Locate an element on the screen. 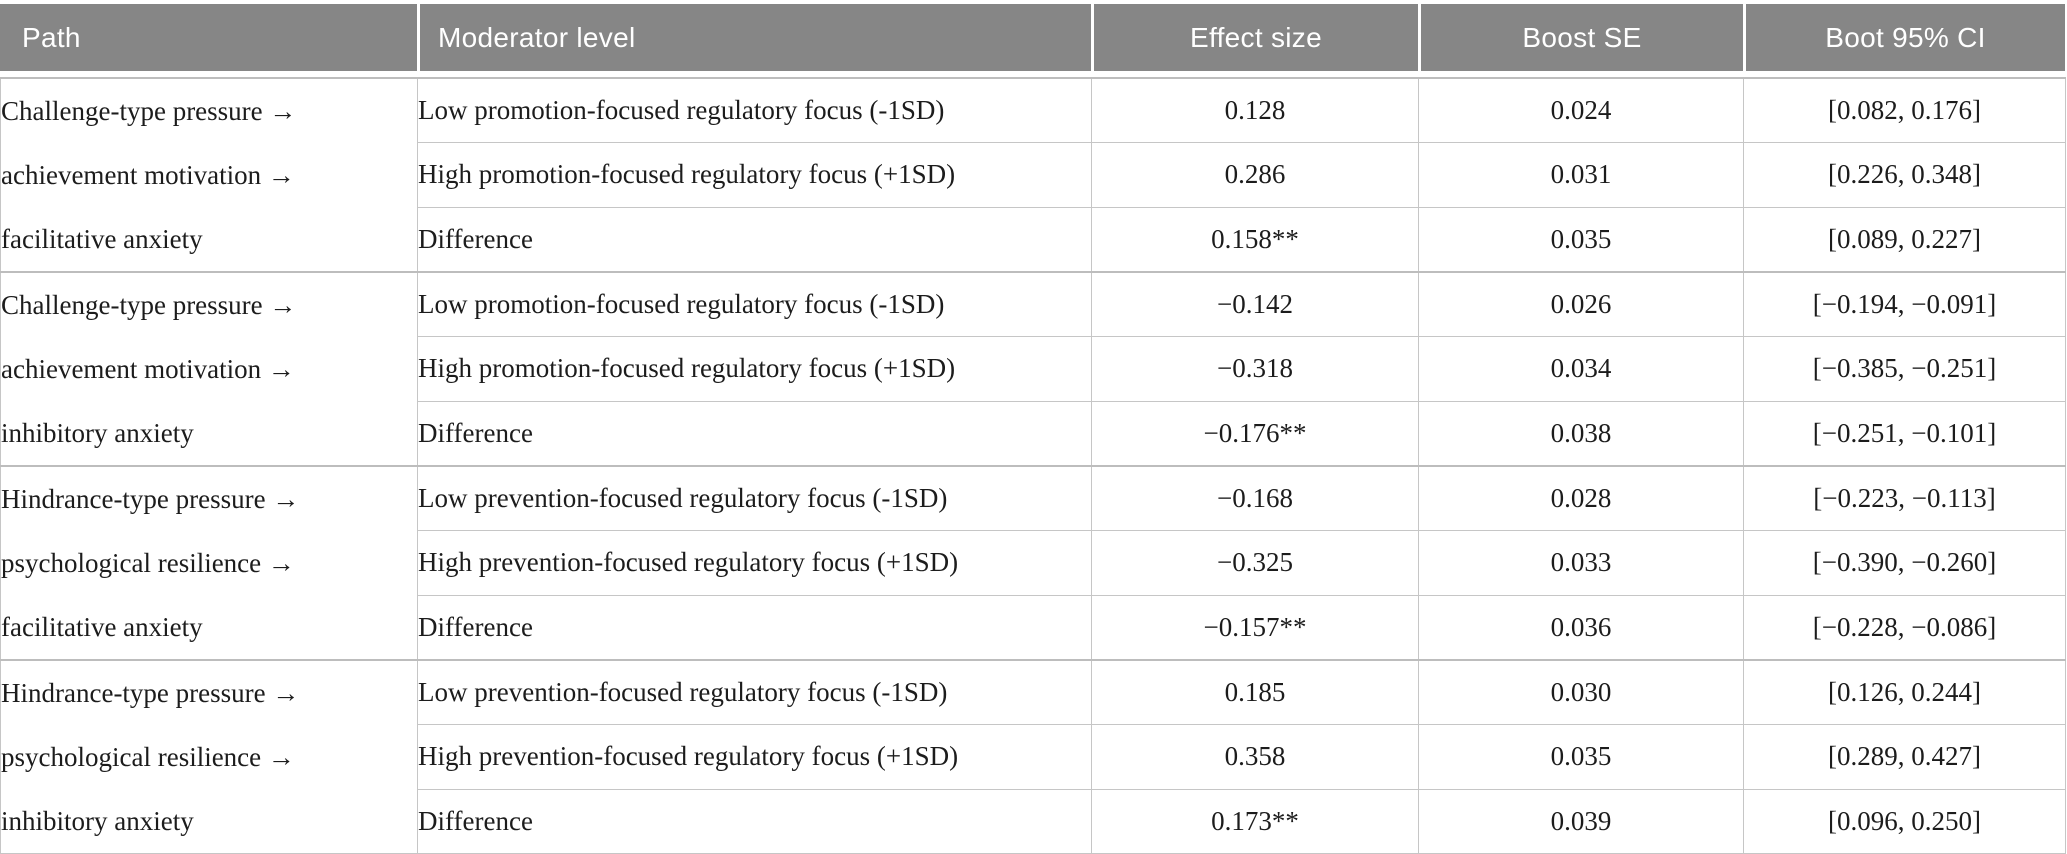 This screenshot has width=2067, height=854. effect-size-cell: 0.358 is located at coordinates (1255, 757).